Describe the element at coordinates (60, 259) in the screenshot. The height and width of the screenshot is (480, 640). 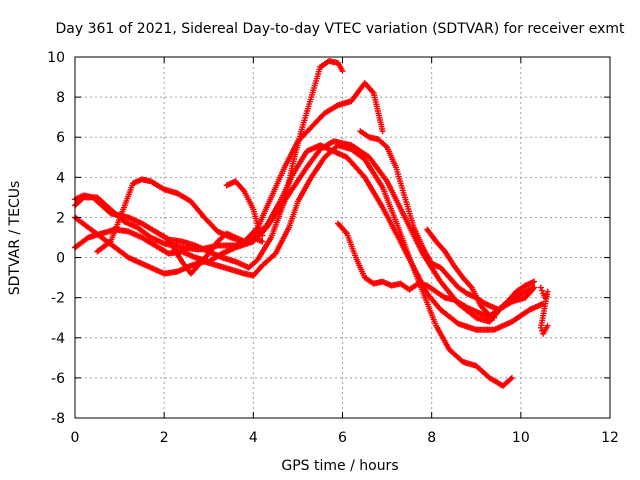
I see `y-tick-label: 0` at that location.